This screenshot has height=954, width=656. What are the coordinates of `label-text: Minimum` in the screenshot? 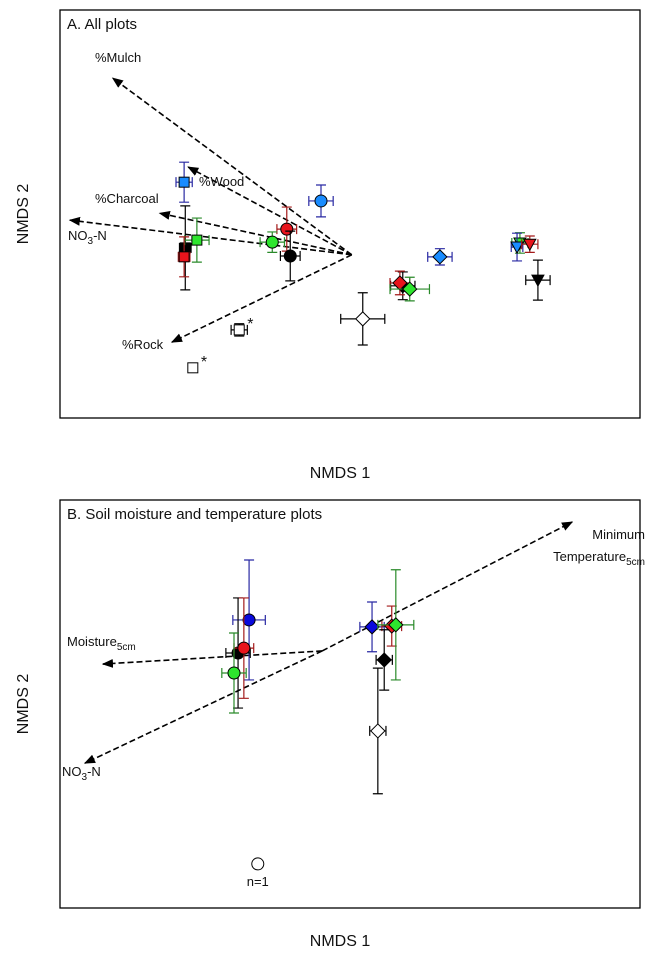 It's located at (618, 534).